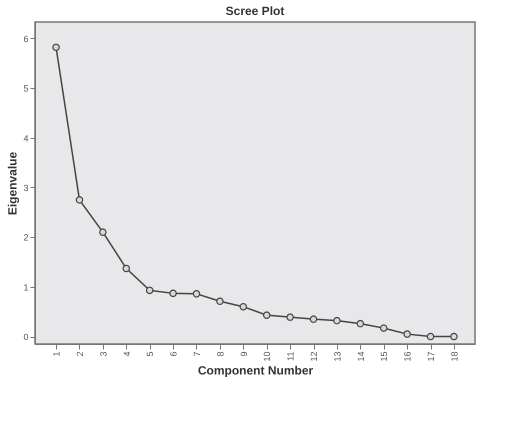 The image size is (531, 424). I want to click on x-tick-label: 18, so click(454, 357).